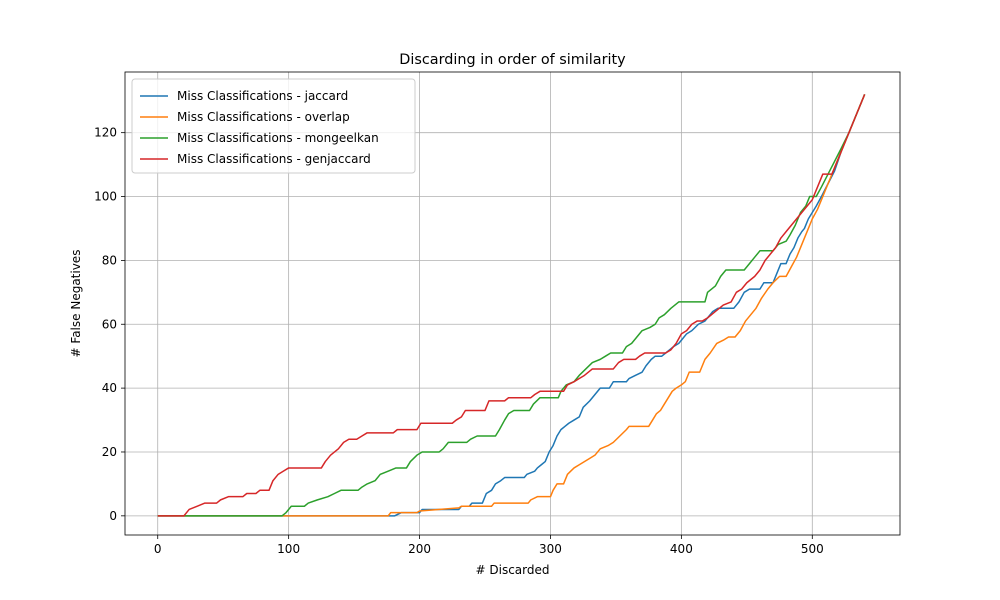 The width and height of the screenshot is (1000, 600). Describe the element at coordinates (158, 549) in the screenshot. I see `x-tick-label: 0` at that location.